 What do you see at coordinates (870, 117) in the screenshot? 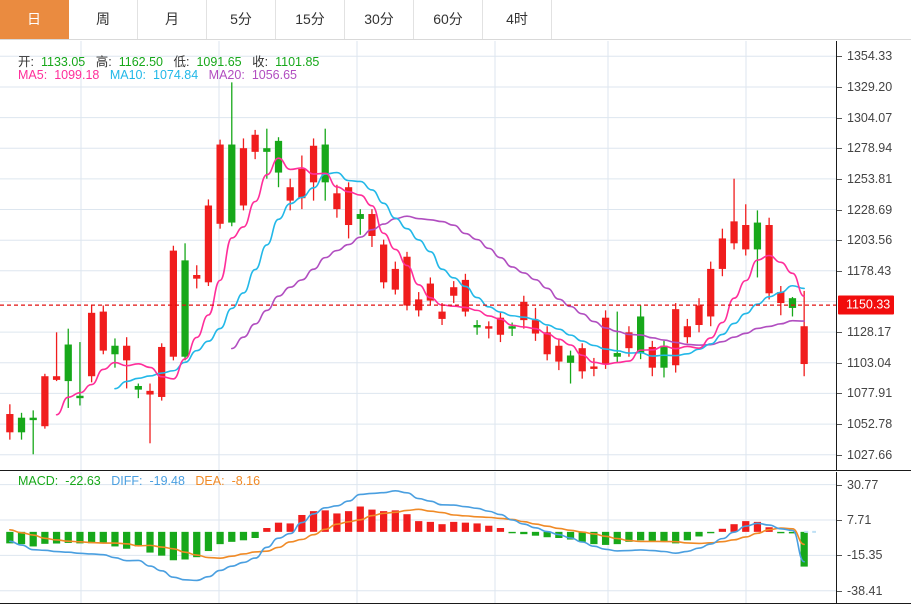
I see `price-tick-label: 1304.07` at bounding box center [870, 117].